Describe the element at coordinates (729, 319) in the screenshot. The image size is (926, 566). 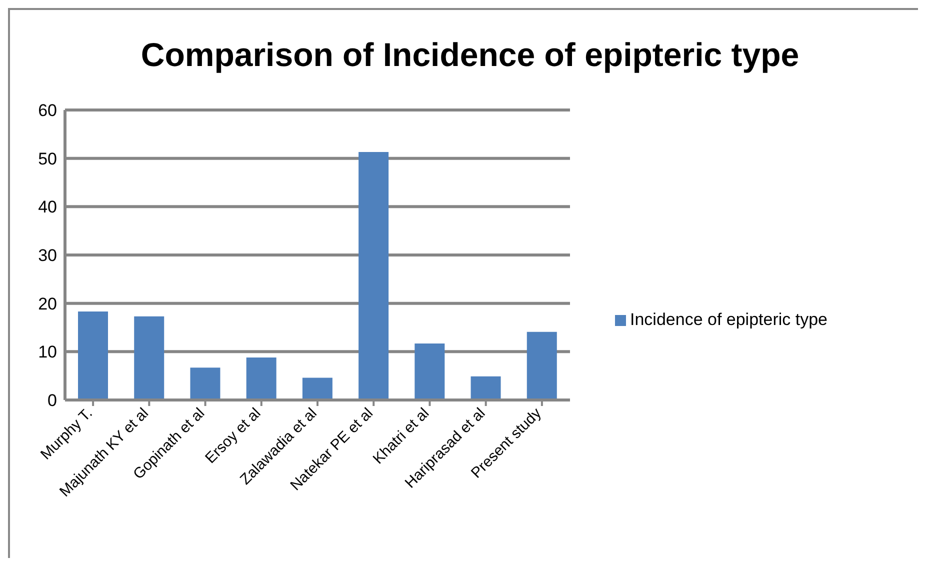
I see `legend-label: Incidence of epipteric type` at that location.